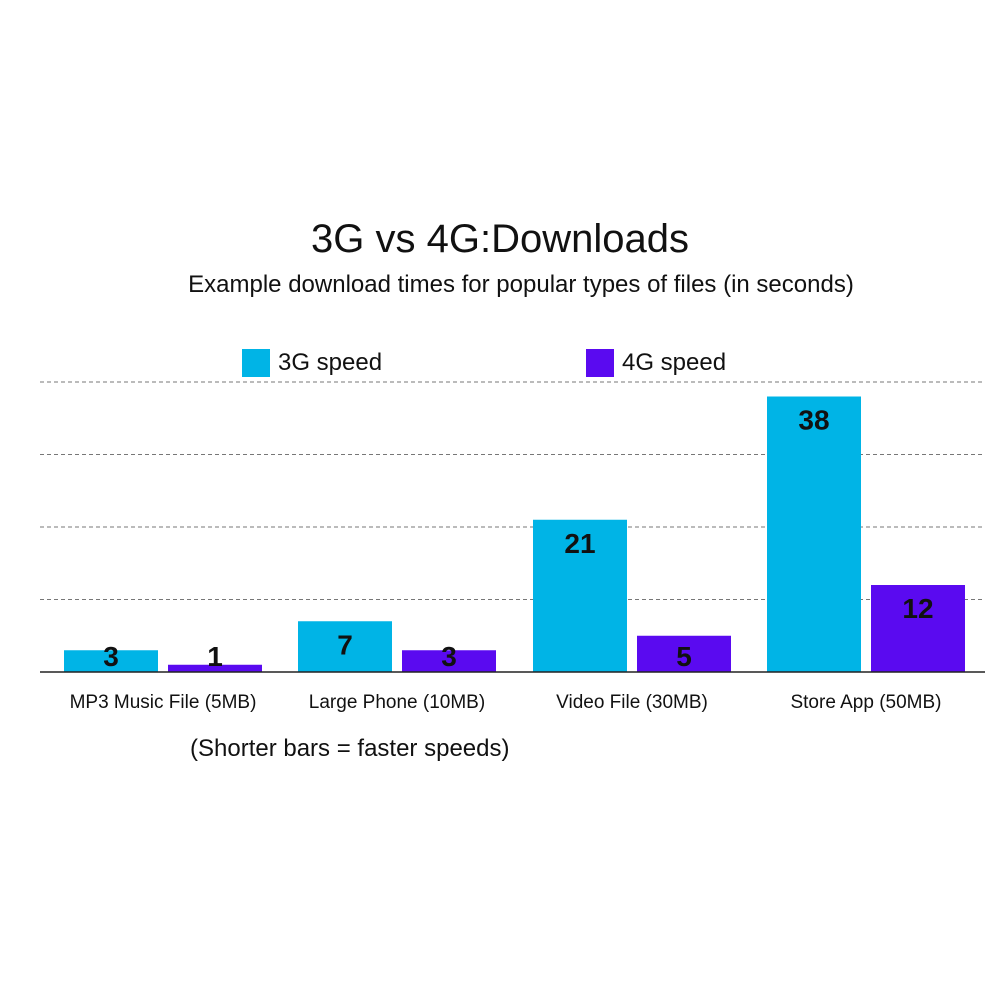 Image resolution: width=1000 pixels, height=1000 pixels. Describe the element at coordinates (449, 656) in the screenshot. I see `data-label-4g-1: 3` at that location.